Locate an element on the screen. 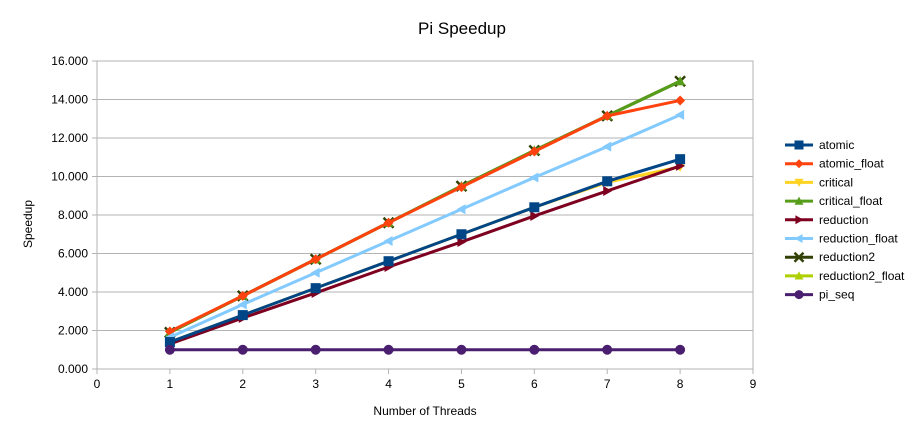 The image size is (924, 439). x-tick-label: 3 is located at coordinates (315, 384).